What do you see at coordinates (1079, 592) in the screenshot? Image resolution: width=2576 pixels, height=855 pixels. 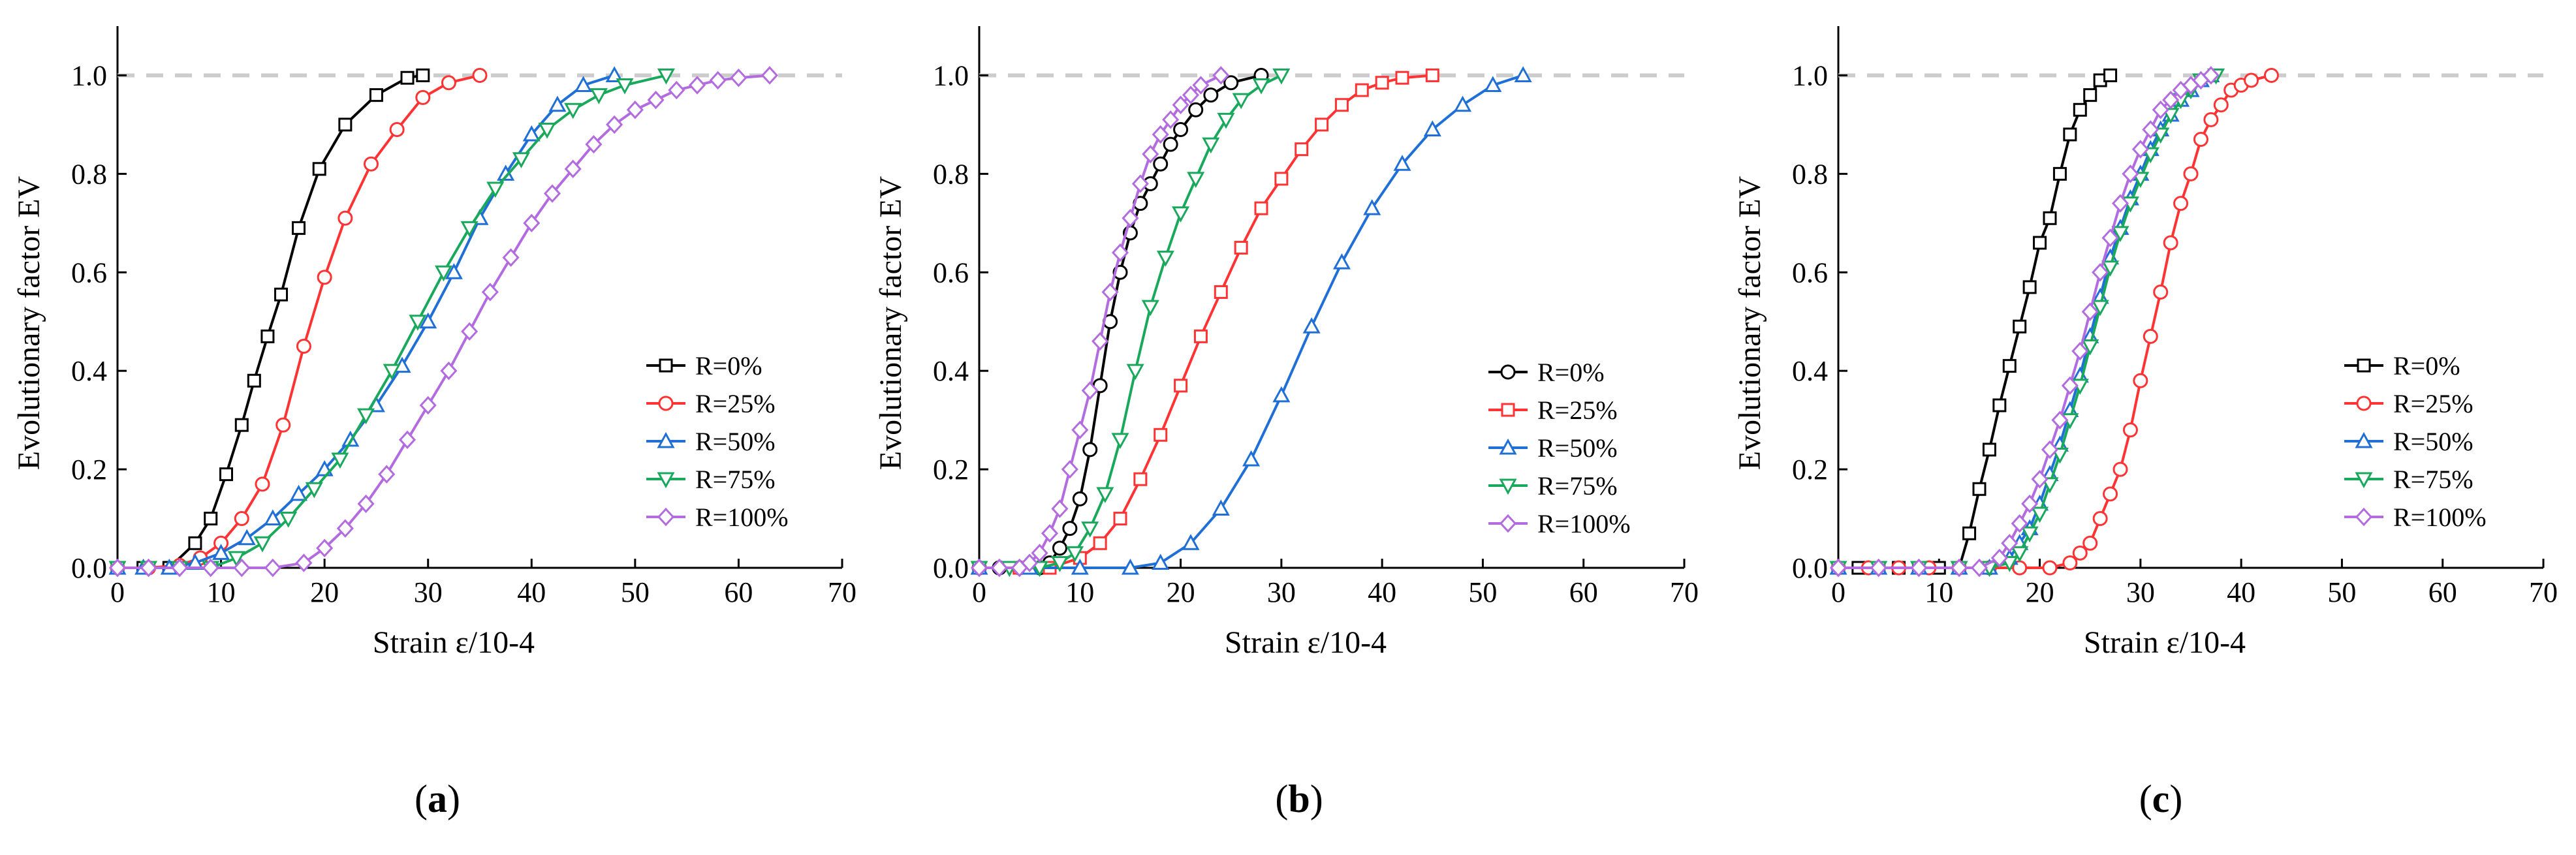 I see `x-tick-label: 10` at bounding box center [1079, 592].